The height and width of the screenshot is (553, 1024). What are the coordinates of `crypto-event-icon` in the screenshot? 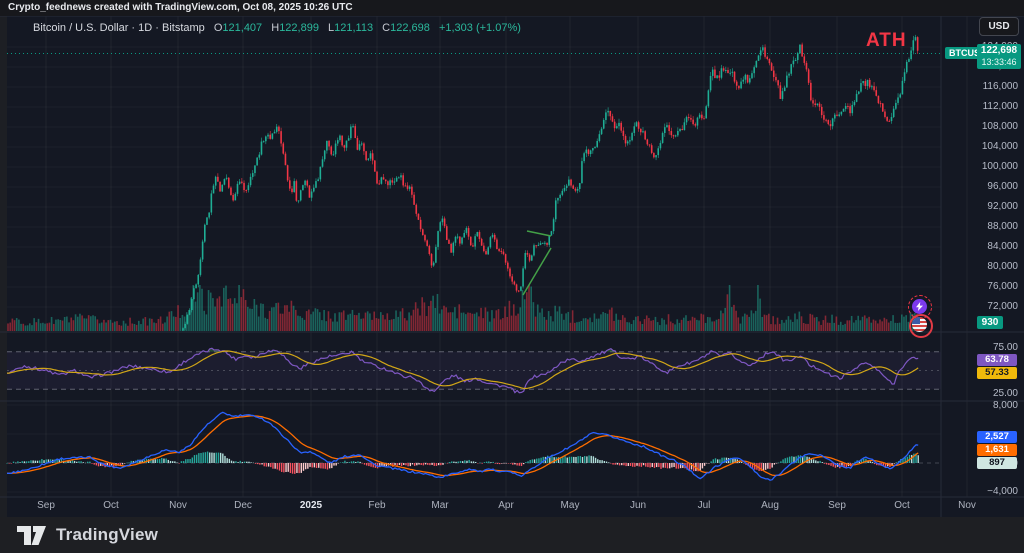 It's located at (919, 306).